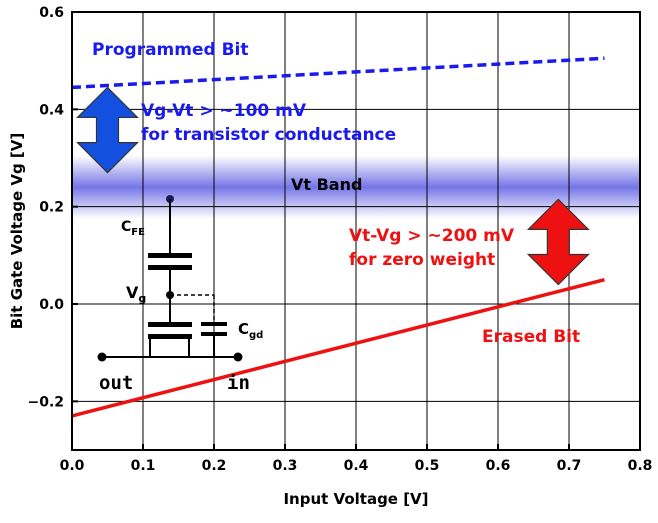  I want to click on series-label-erased: Erased Bit, so click(531, 337).